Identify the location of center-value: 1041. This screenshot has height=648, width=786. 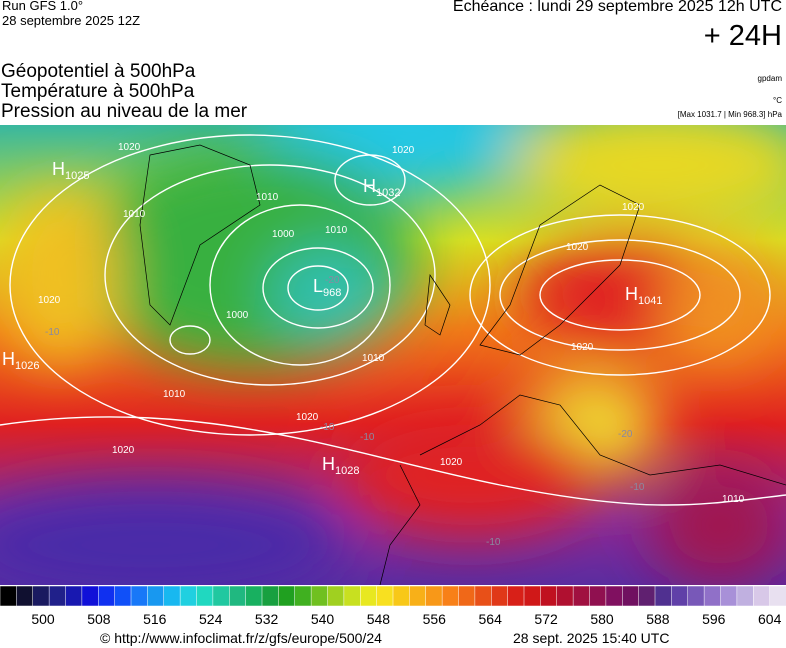
(650, 301).